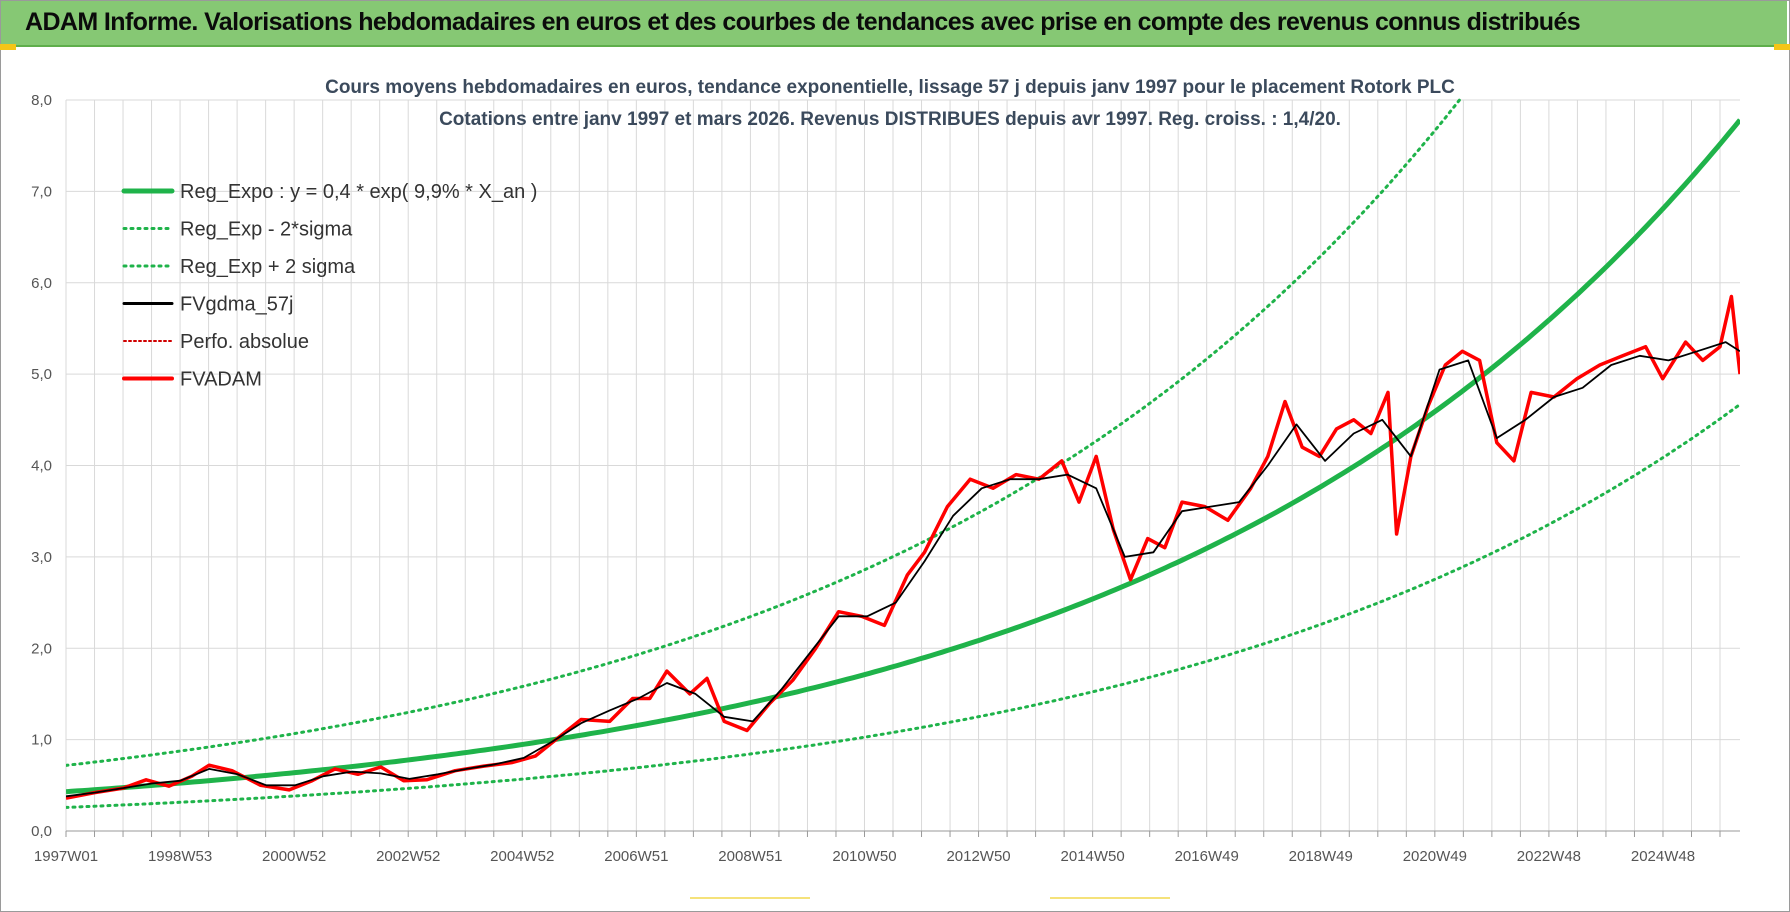 The height and width of the screenshot is (912, 1790). What do you see at coordinates (236, 305) in the screenshot?
I see `legend-label: FVgdma_57j` at bounding box center [236, 305].